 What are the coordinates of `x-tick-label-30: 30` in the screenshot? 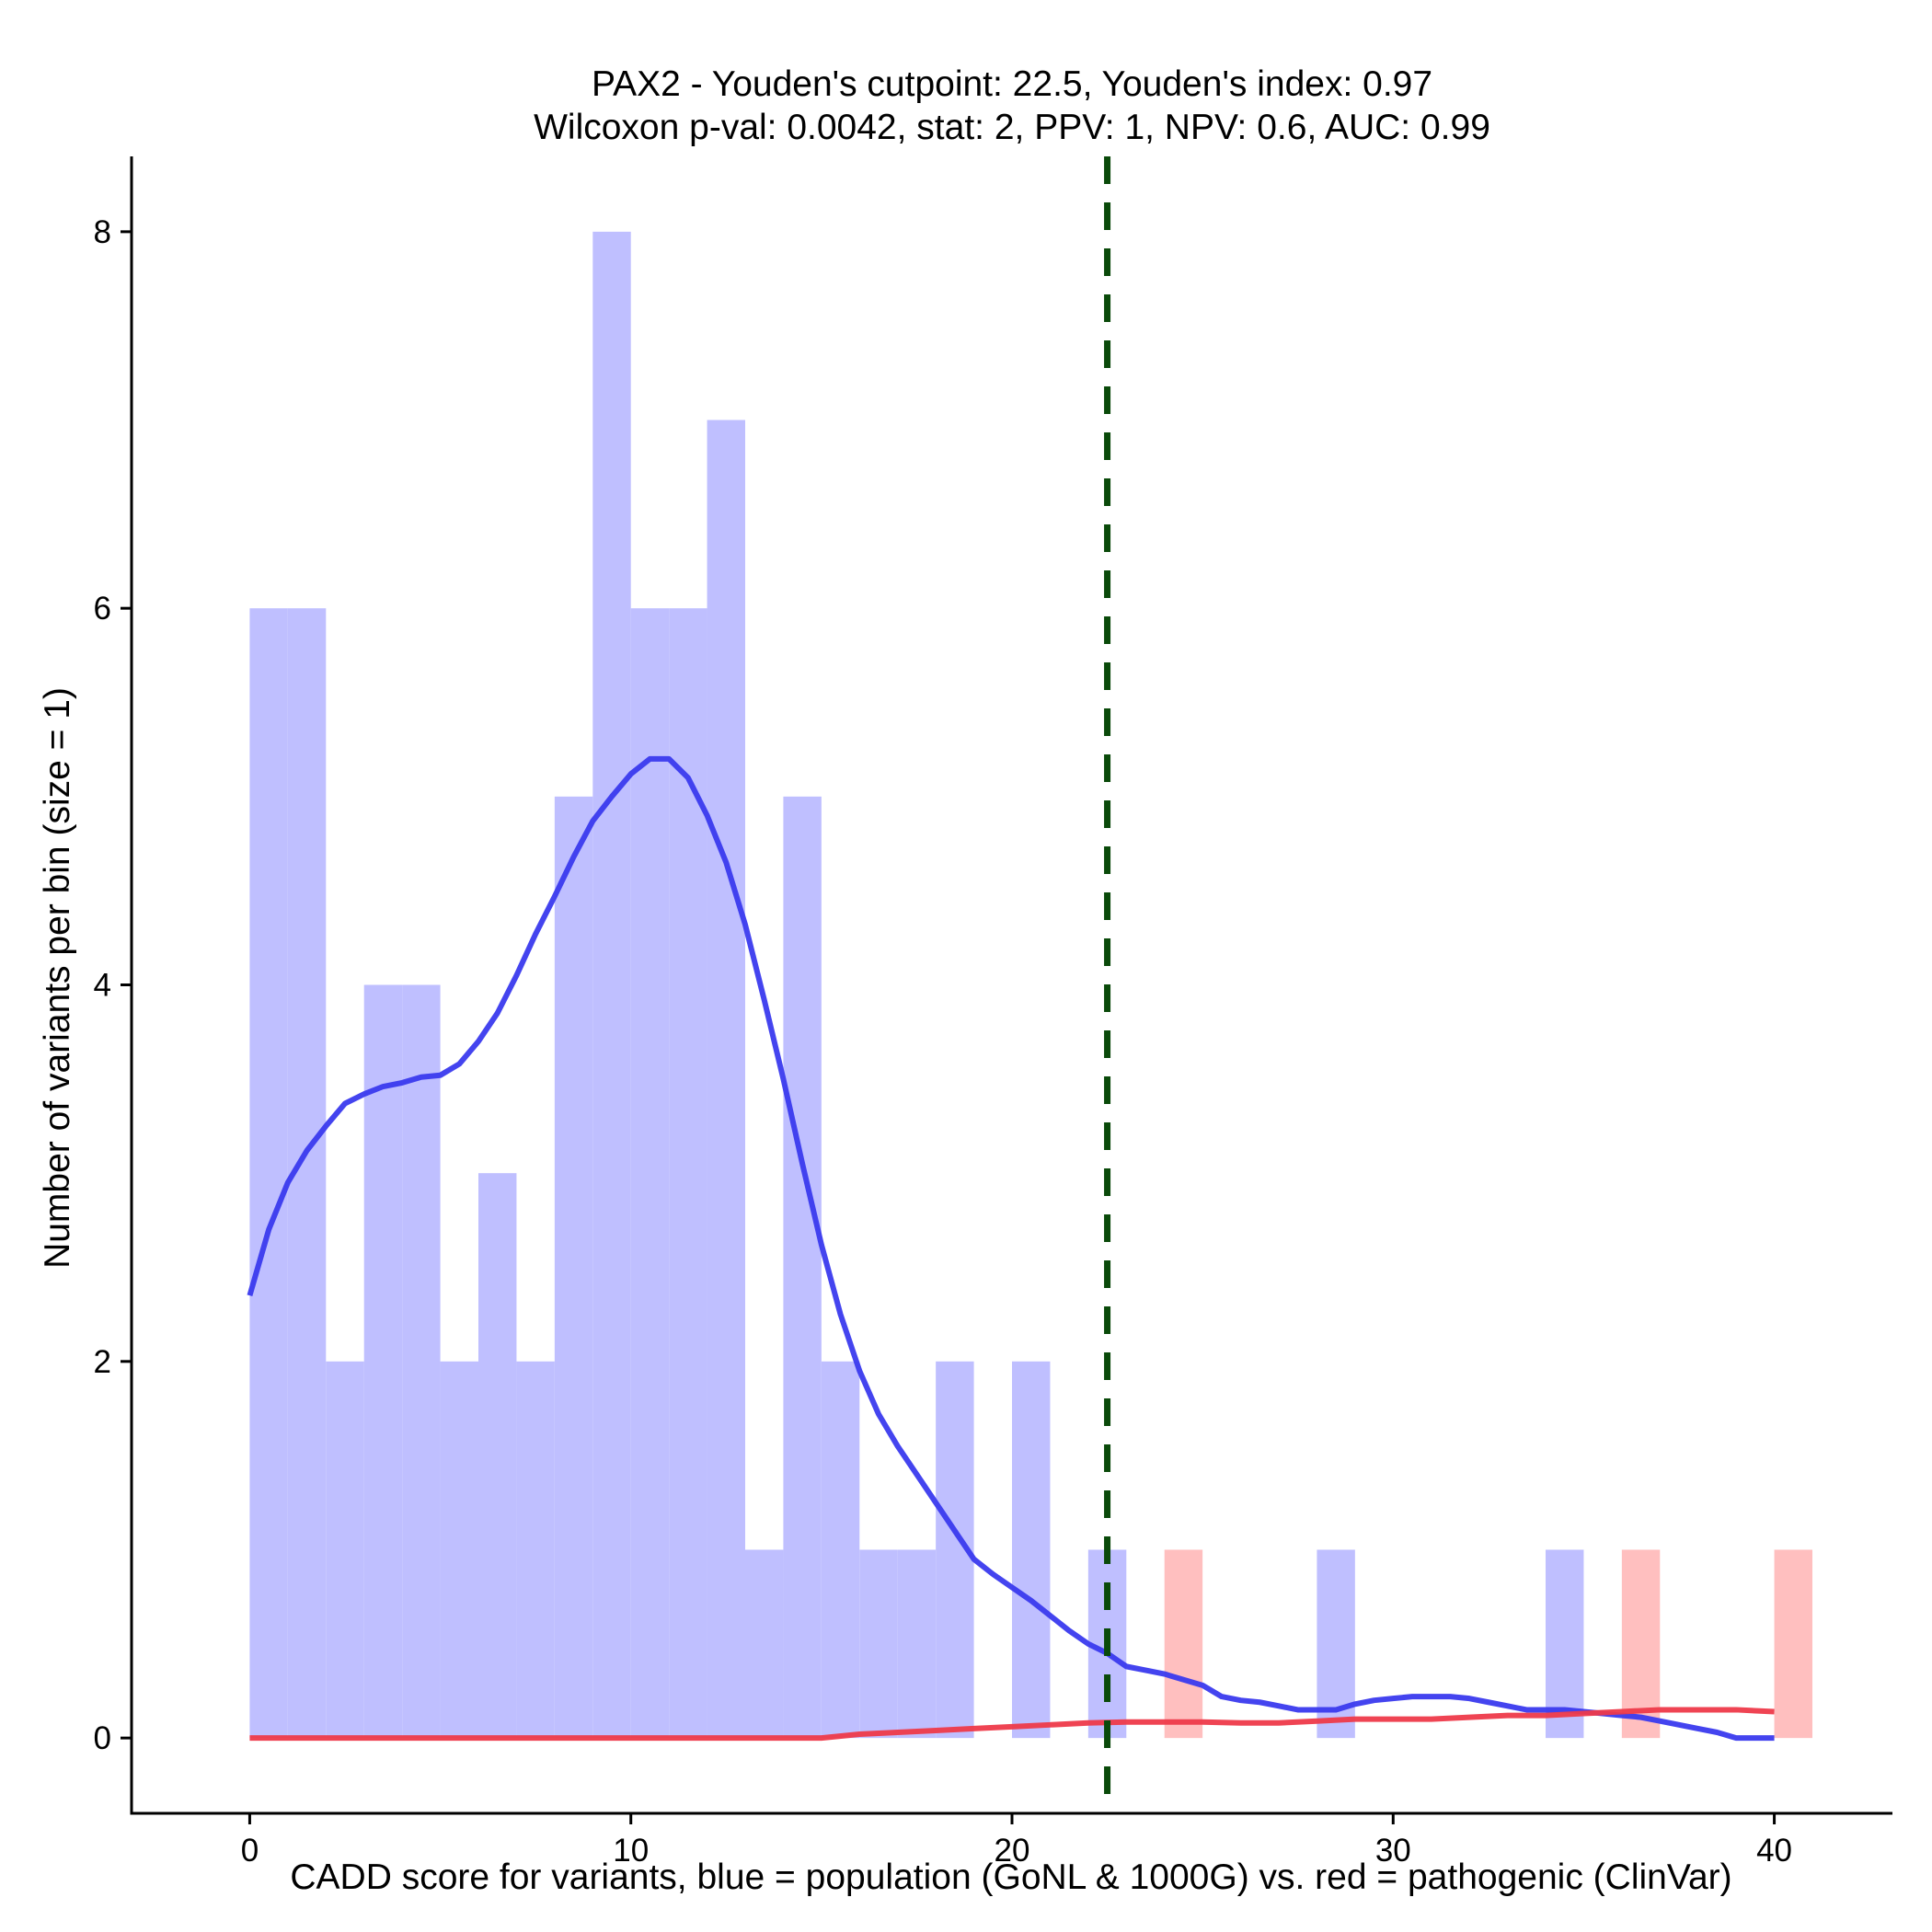 It's located at (1393, 1851).